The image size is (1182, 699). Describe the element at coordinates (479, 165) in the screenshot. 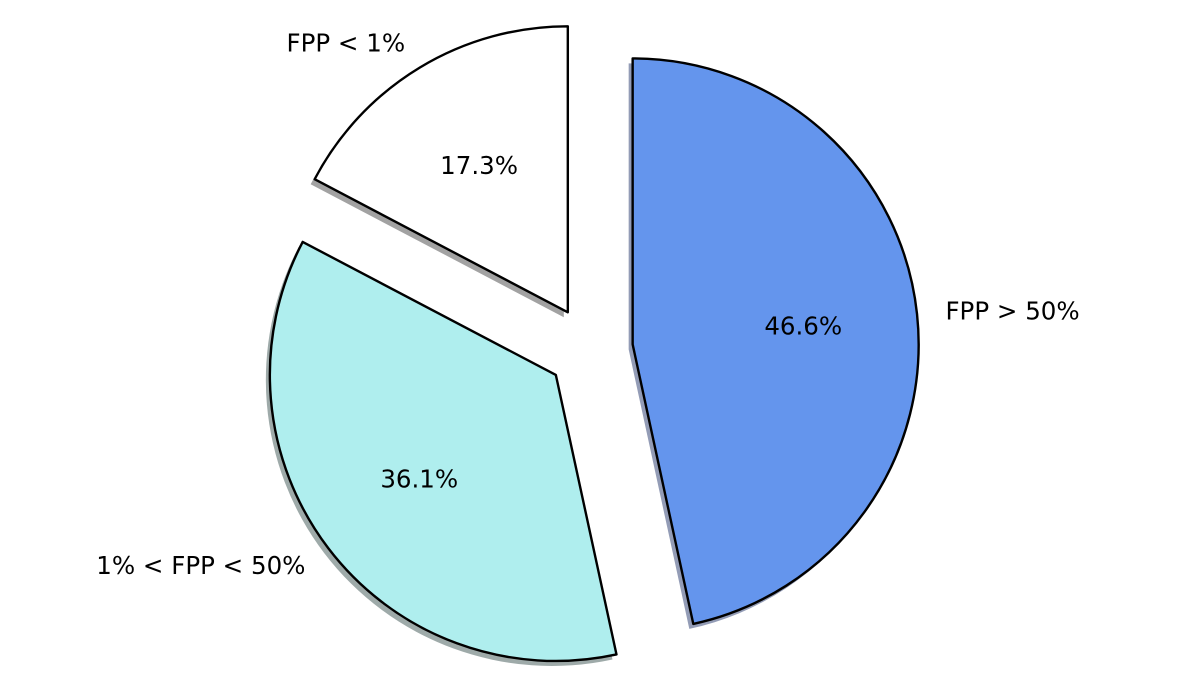

I see `pct-label-fpp-1: 17.3%` at that location.